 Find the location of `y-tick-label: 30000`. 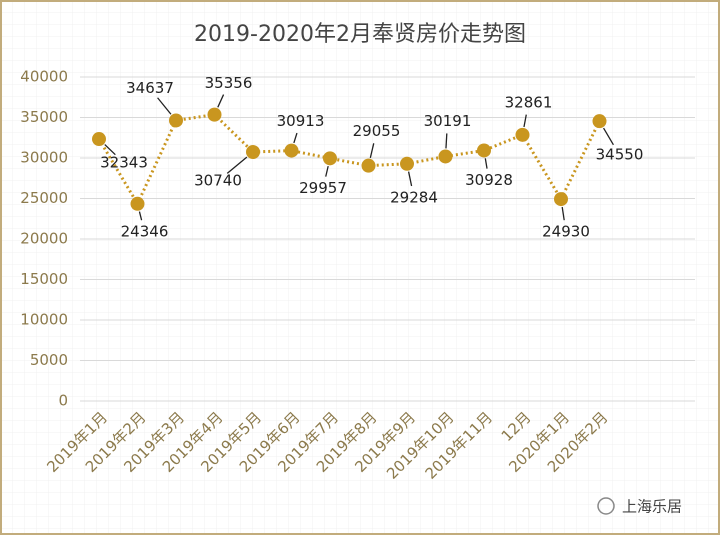

y-tick-label: 30000 is located at coordinates (44, 158).